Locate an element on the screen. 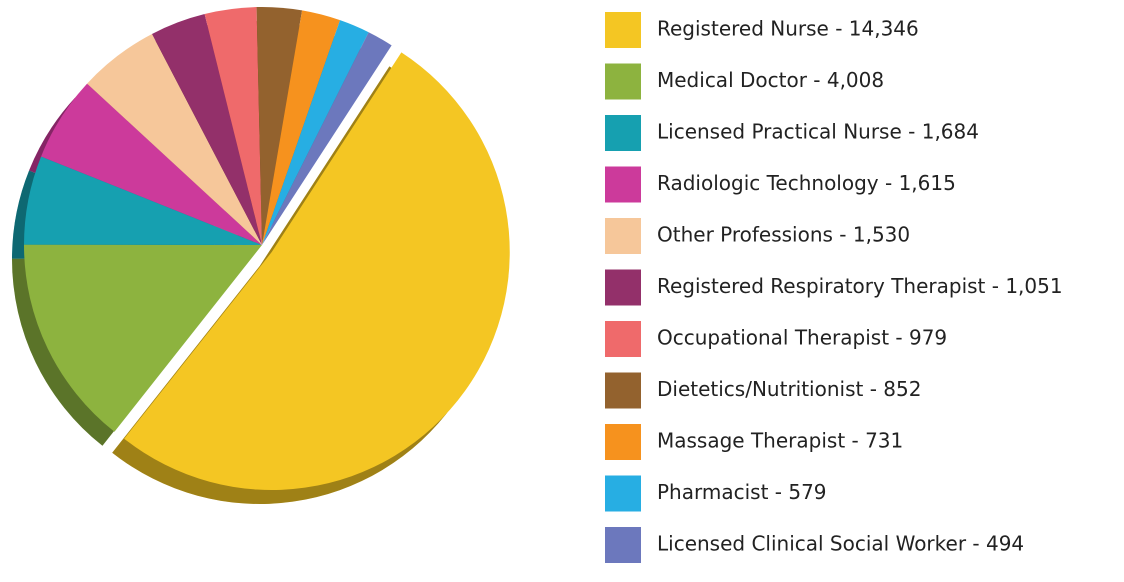 The height and width of the screenshot is (582, 1124). legend-label: Occupational Therapist - 979 is located at coordinates (802, 338).